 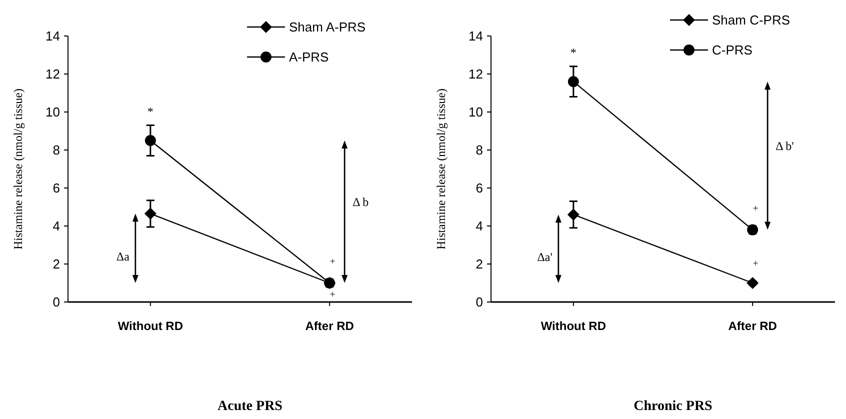 What do you see at coordinates (544, 257) in the screenshot?
I see `annotation: Δa'` at bounding box center [544, 257].